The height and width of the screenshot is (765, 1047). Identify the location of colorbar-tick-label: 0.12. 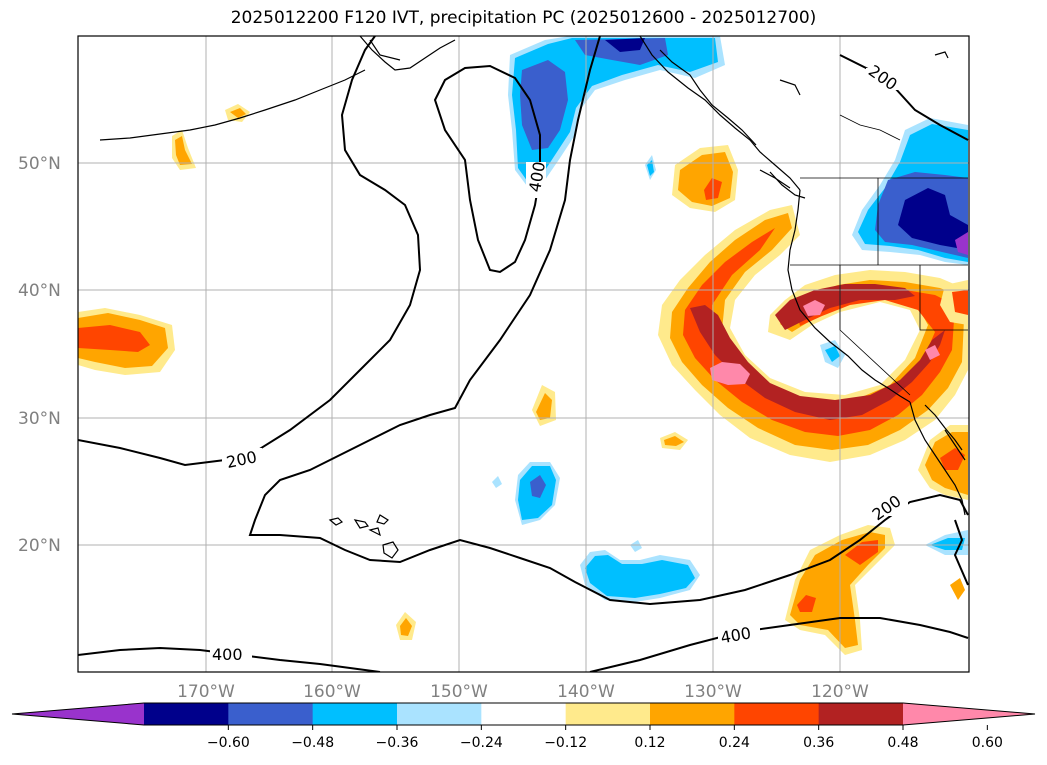
(649, 743).